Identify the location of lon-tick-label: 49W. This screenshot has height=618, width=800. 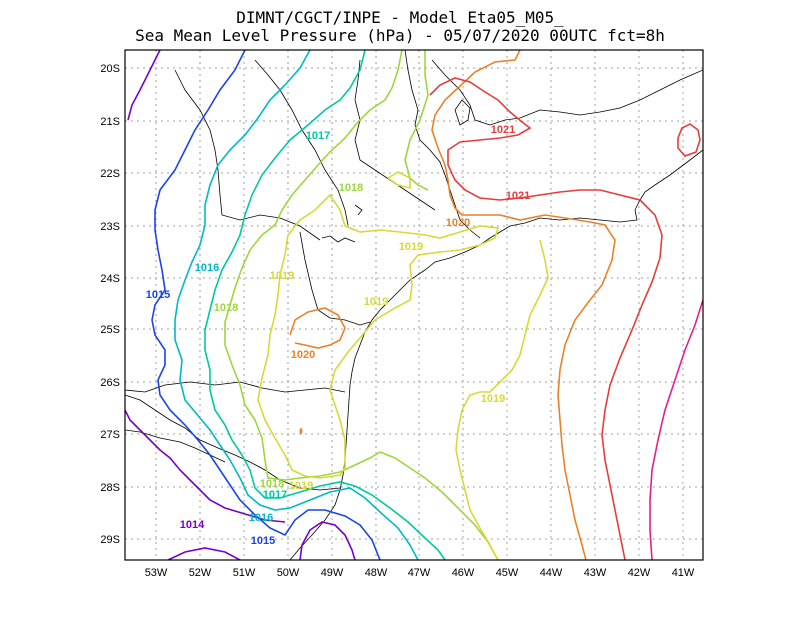
(332, 573).